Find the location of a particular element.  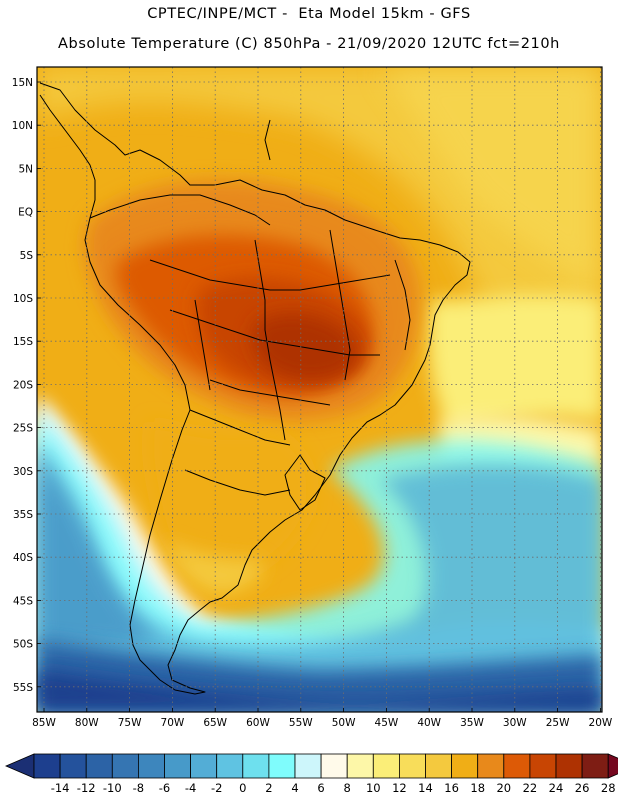

longitude-label: 50W is located at coordinates (344, 723).